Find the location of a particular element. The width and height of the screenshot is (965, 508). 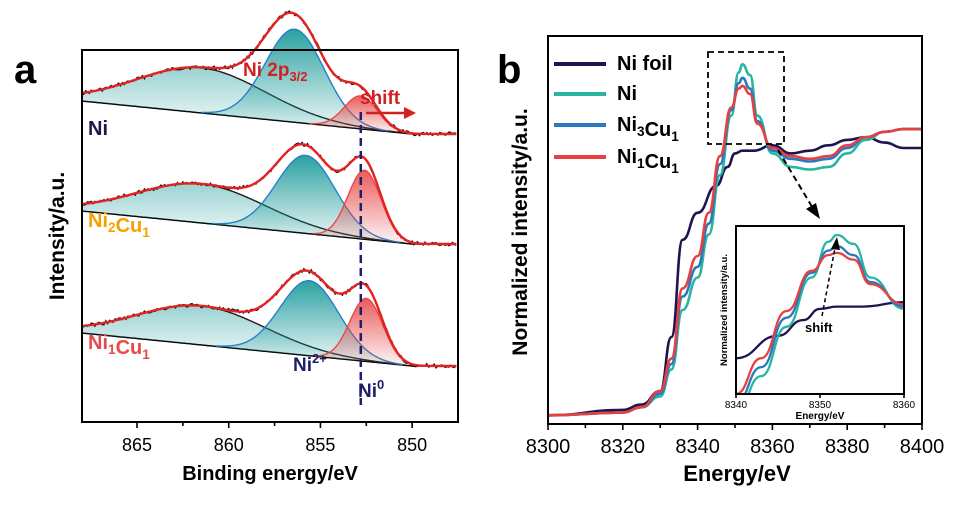

panel-a-shift-label: shift is located at coordinates (380, 98).